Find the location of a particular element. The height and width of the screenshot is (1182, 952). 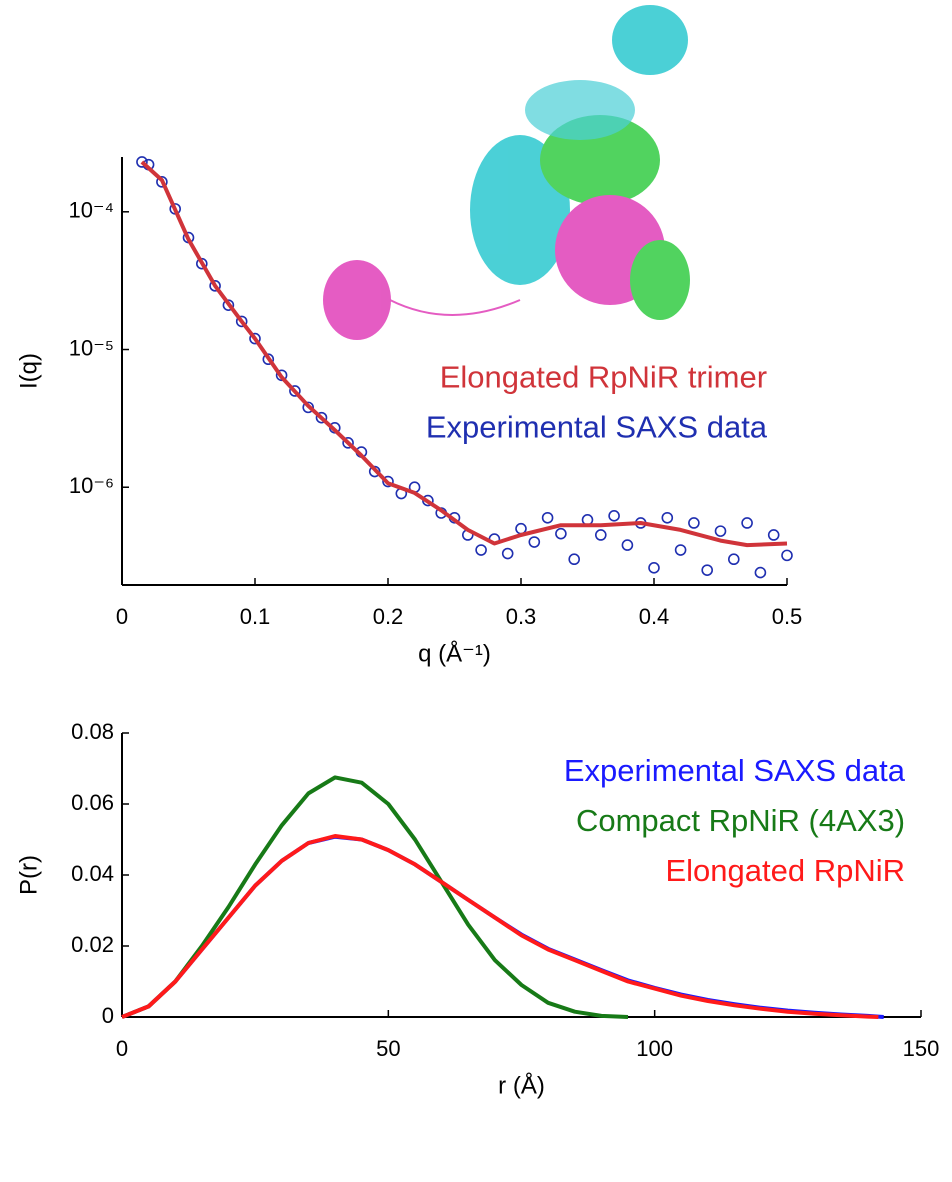

x-tick-label: 150 is located at coordinates (921, 1048).